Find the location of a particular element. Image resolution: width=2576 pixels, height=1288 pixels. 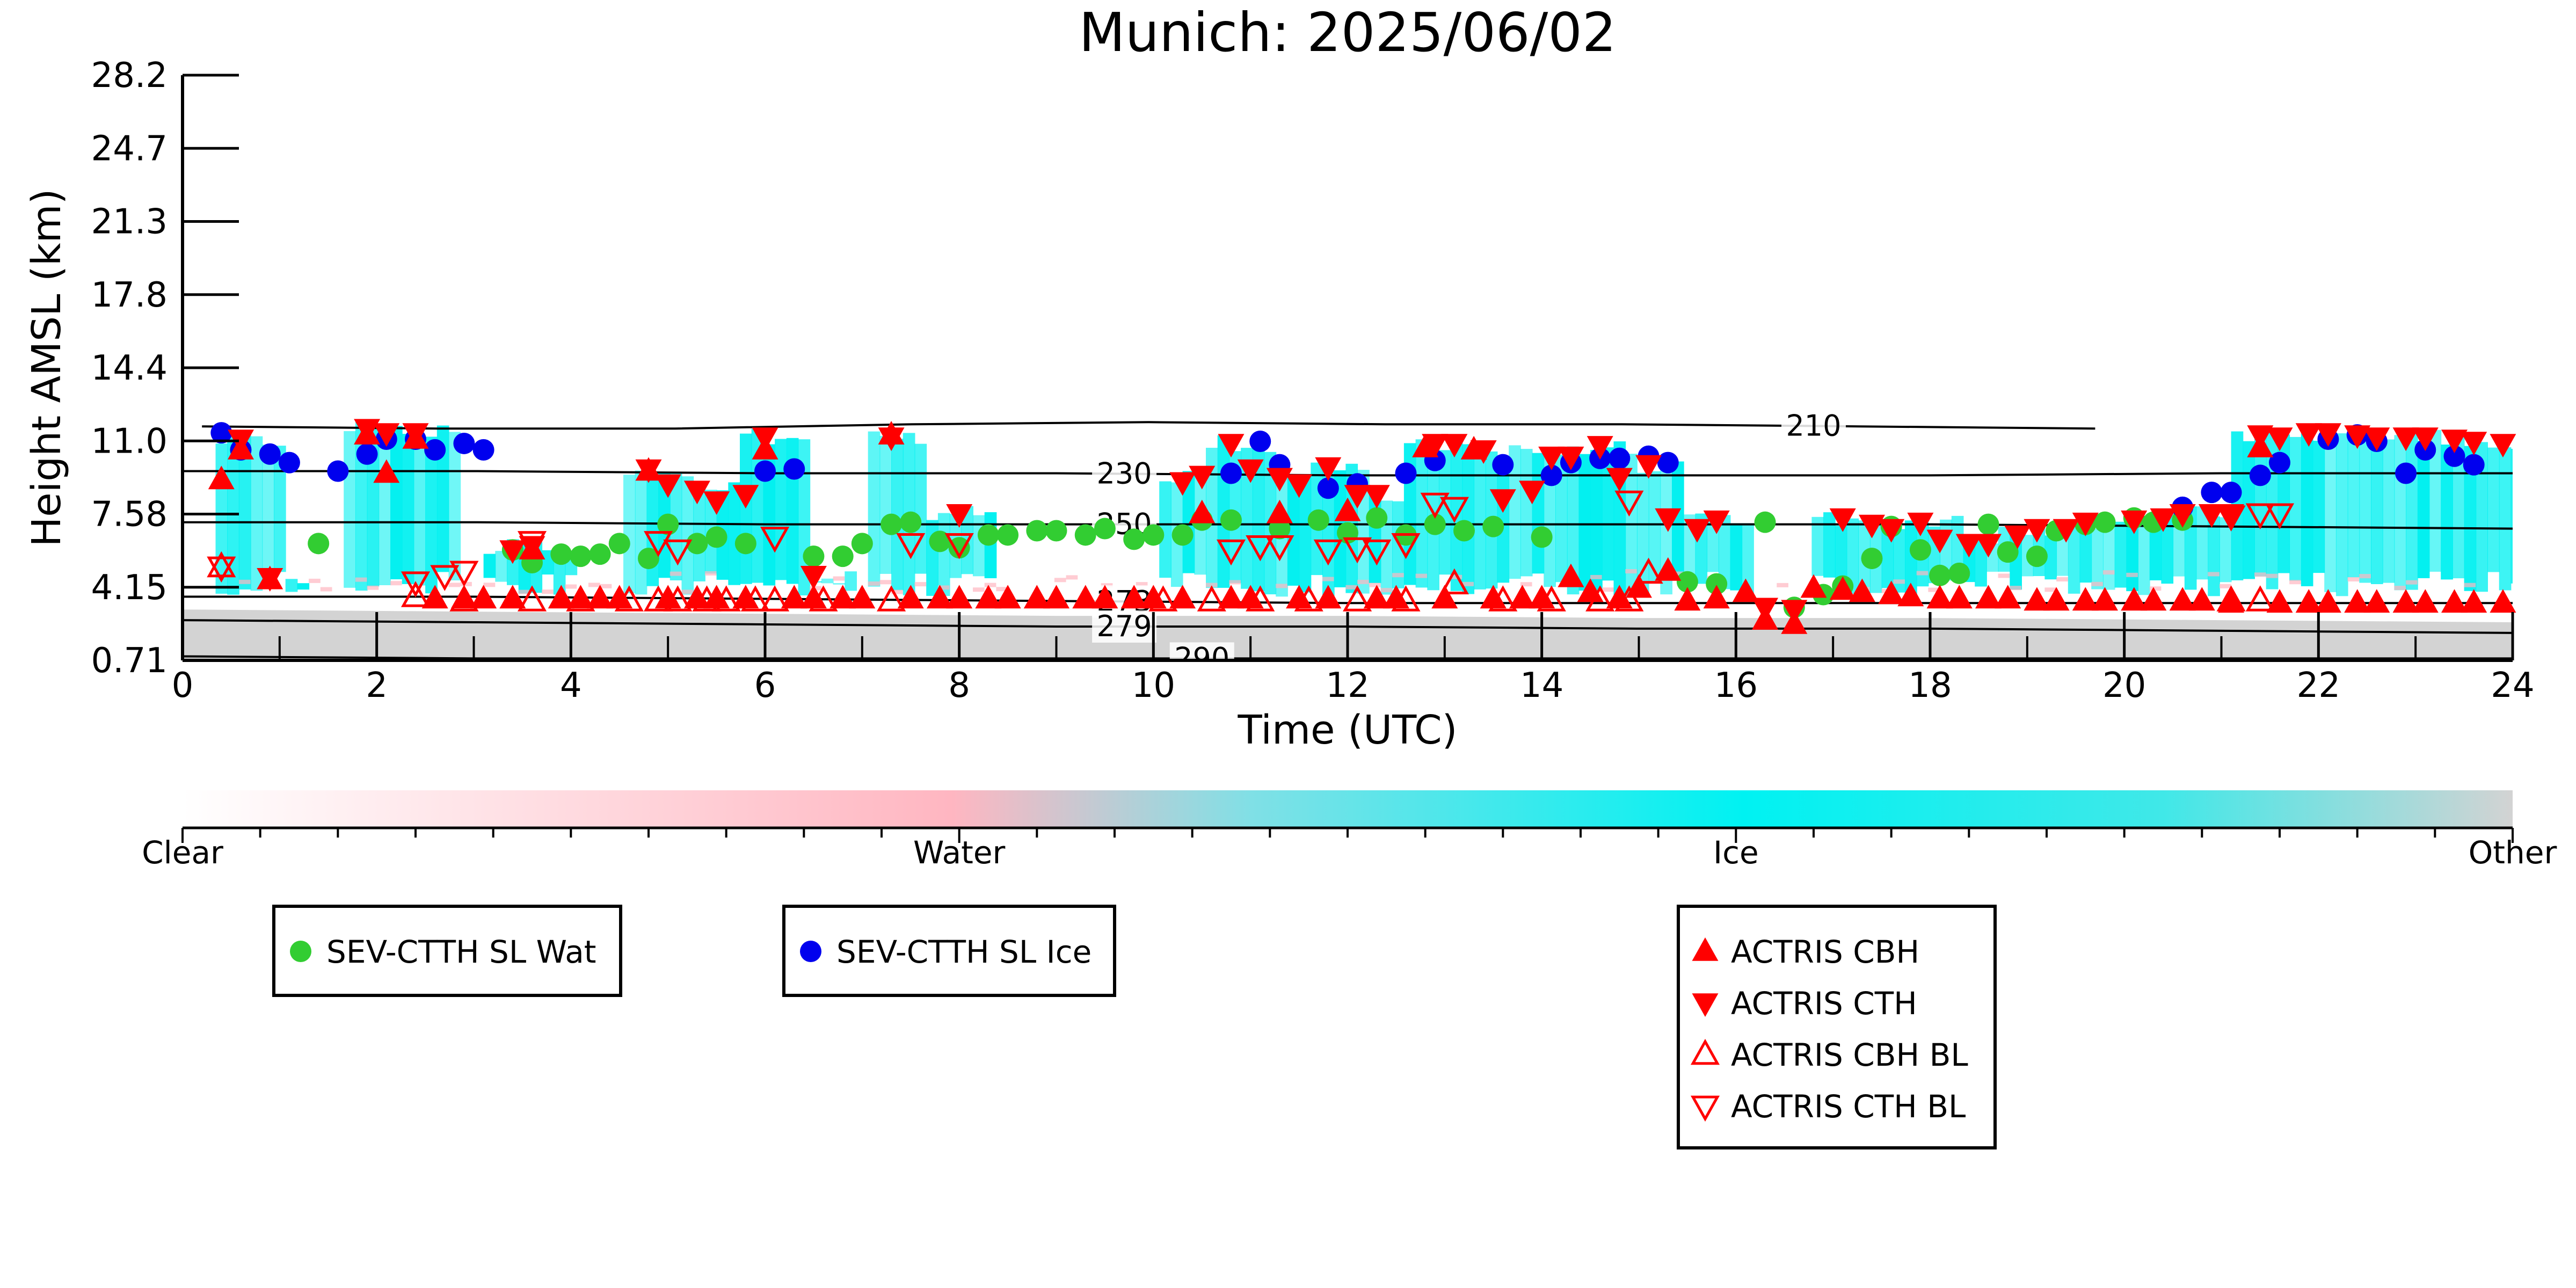

series-actris-cbh-bl is located at coordinates (1241, 581).